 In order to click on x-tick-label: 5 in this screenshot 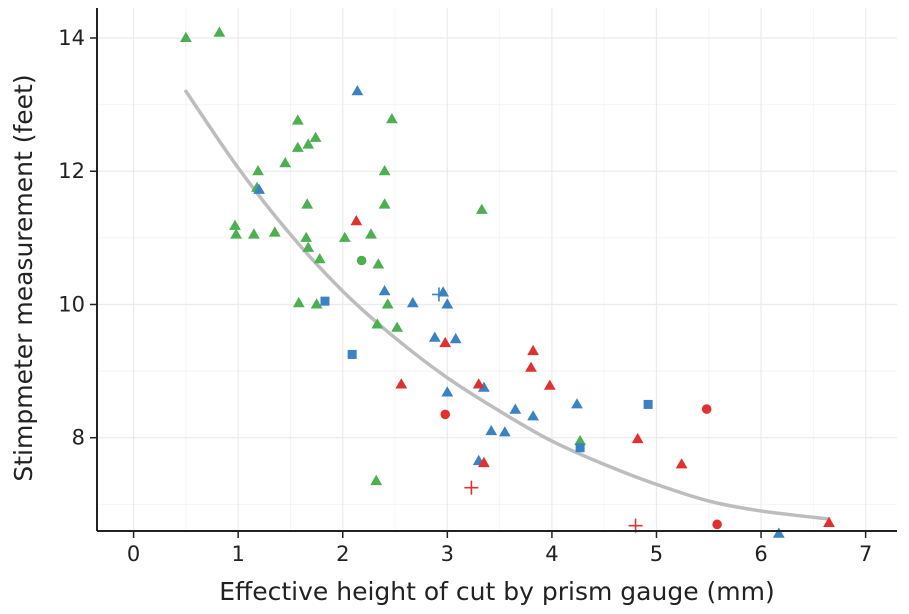, I will do `click(656, 554)`.